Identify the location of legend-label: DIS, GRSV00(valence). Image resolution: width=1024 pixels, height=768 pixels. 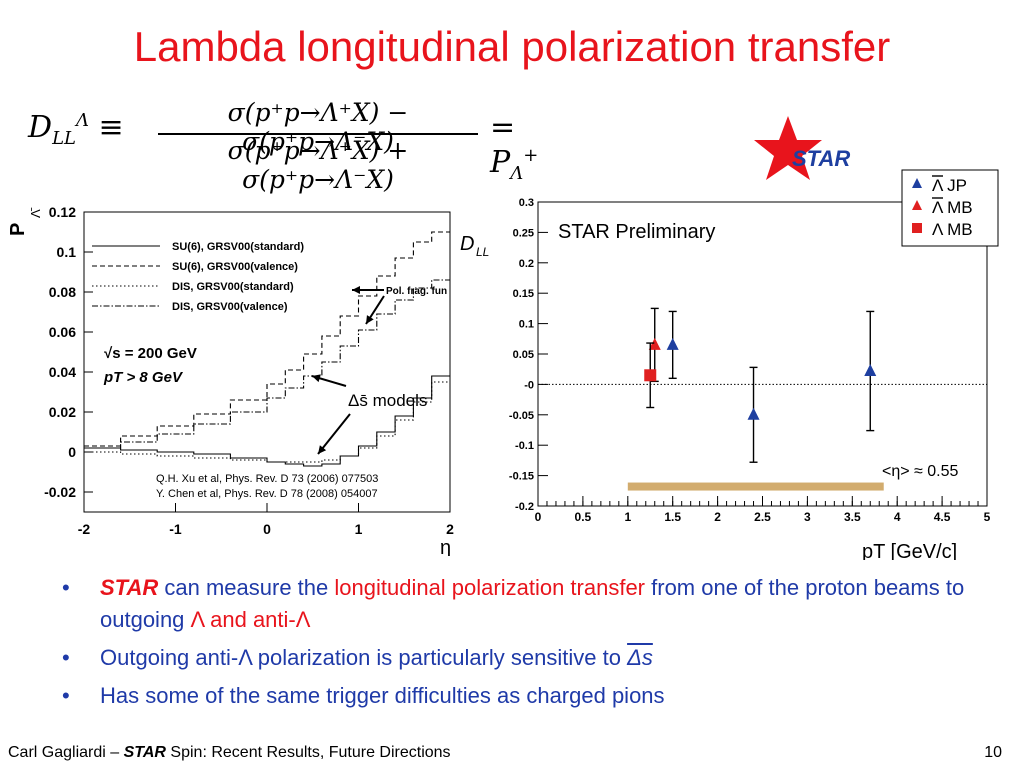
(230, 307).